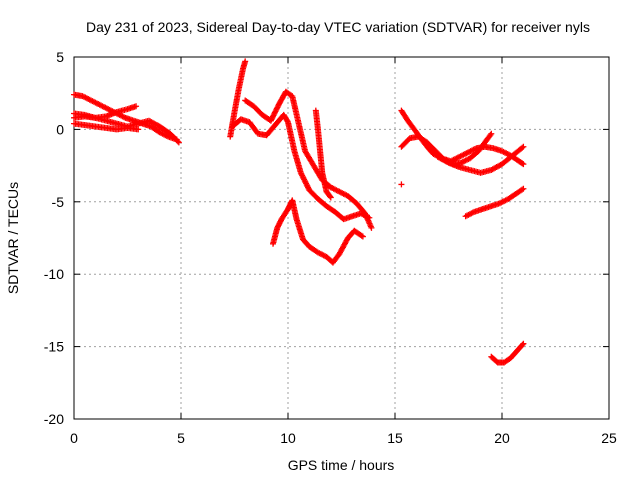 The height and width of the screenshot is (480, 640). I want to click on x-tick-label: 25, so click(609, 438).